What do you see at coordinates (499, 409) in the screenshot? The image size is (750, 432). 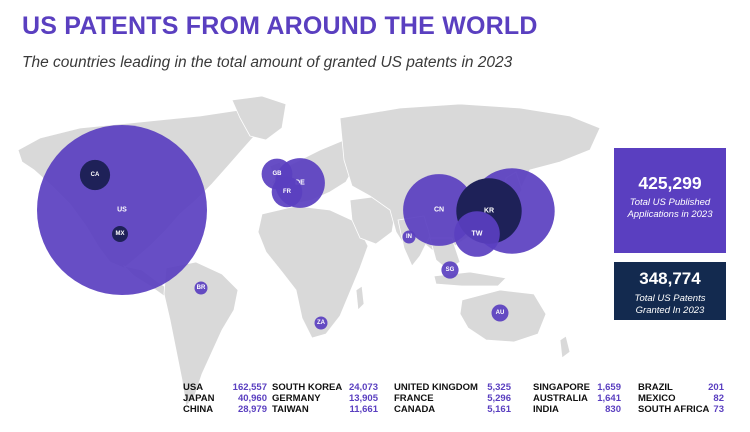 I see `legend-value: 5,161` at bounding box center [499, 409].